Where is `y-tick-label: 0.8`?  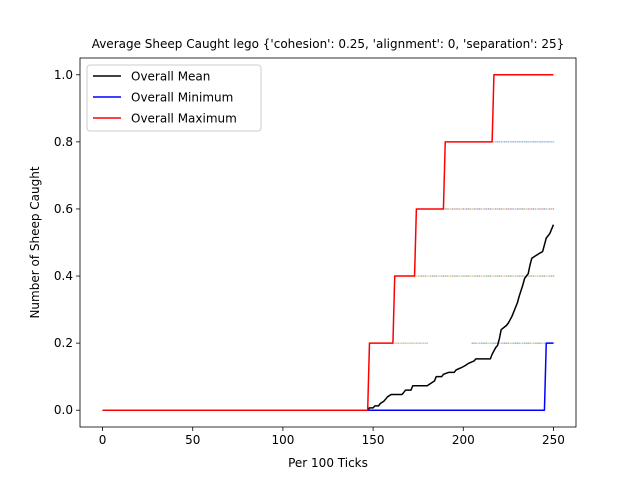
y-tick-label: 0.8 is located at coordinates (63, 142).